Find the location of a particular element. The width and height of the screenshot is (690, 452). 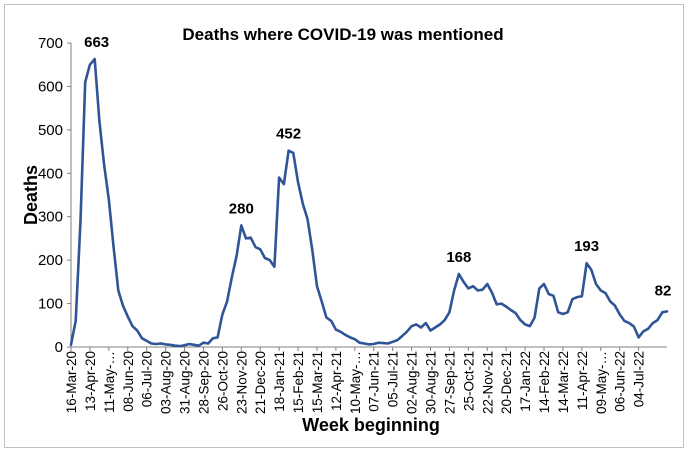

y-tick-label: 500 is located at coordinates (50, 130).